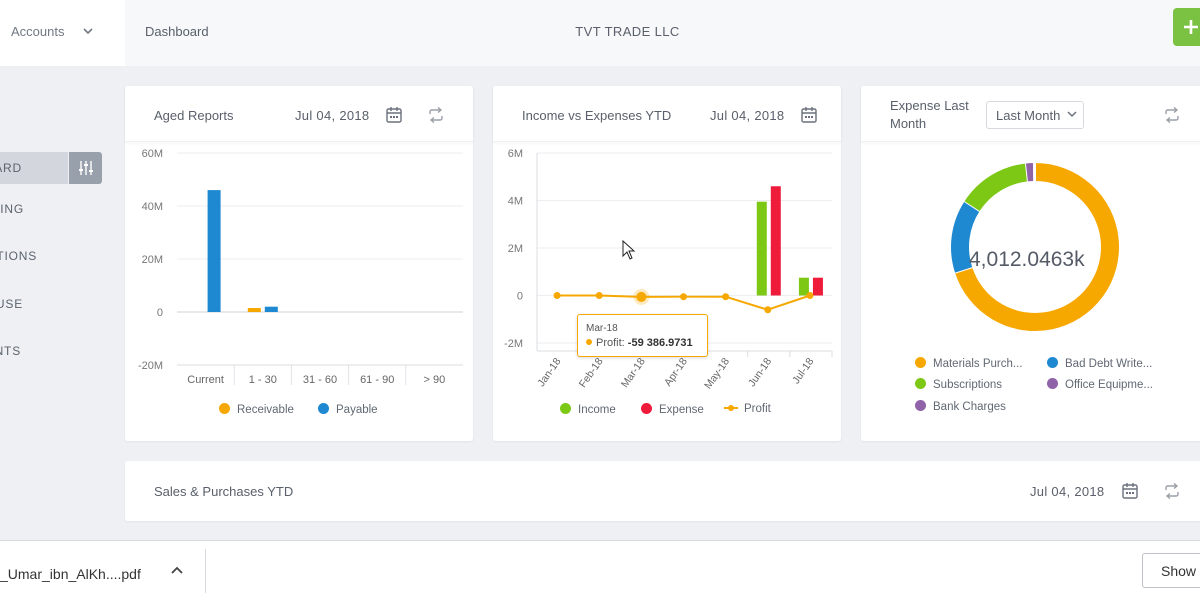  What do you see at coordinates (515, 154) in the screenshot?
I see `y-tick-label: 6M` at bounding box center [515, 154].